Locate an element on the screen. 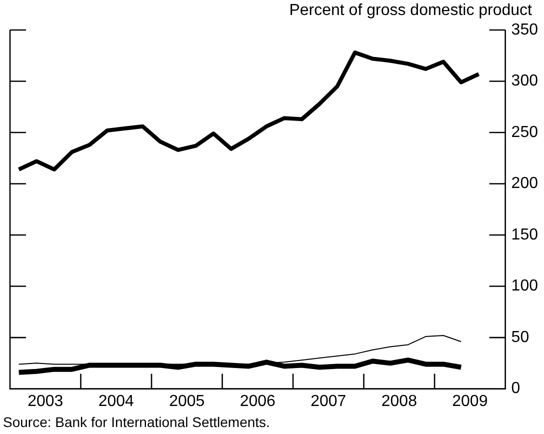  x-tick-label: 2009 is located at coordinates (470, 401).